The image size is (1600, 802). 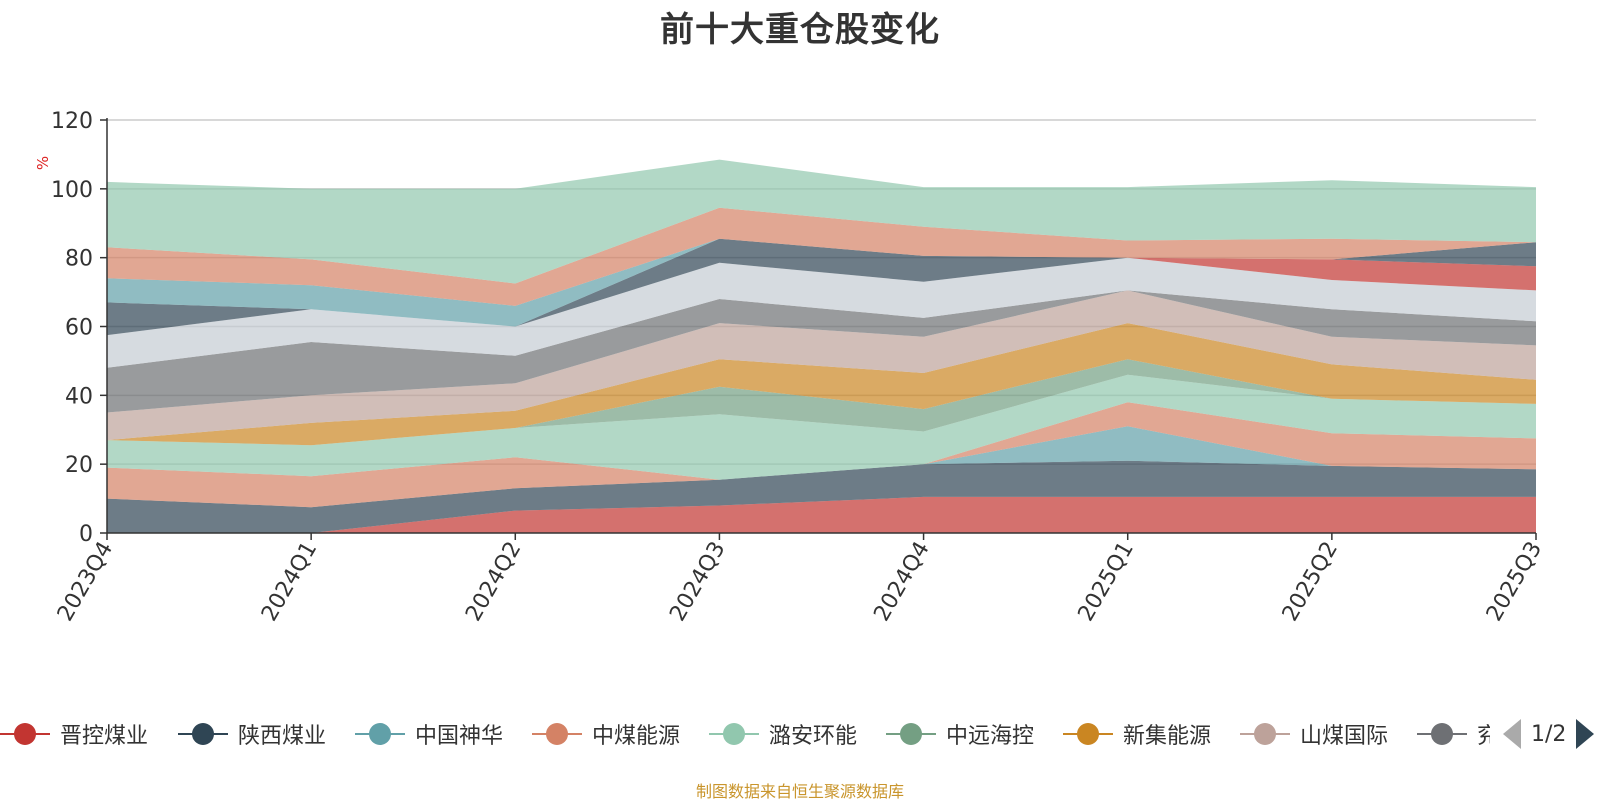 I want to click on y-tick-label: 0, so click(x=86, y=534).